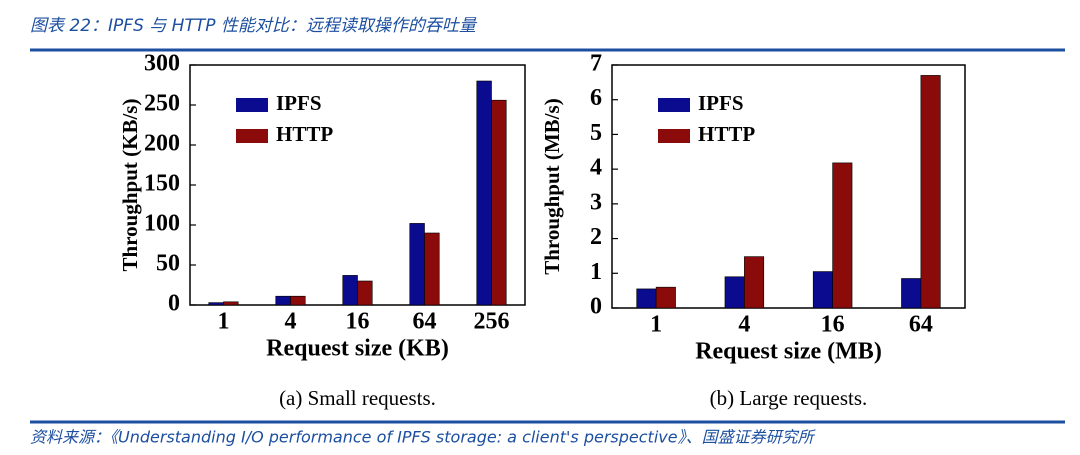 The height and width of the screenshot is (455, 1080). Describe the element at coordinates (596, 64) in the screenshot. I see `y-tick-label: 7` at that location.